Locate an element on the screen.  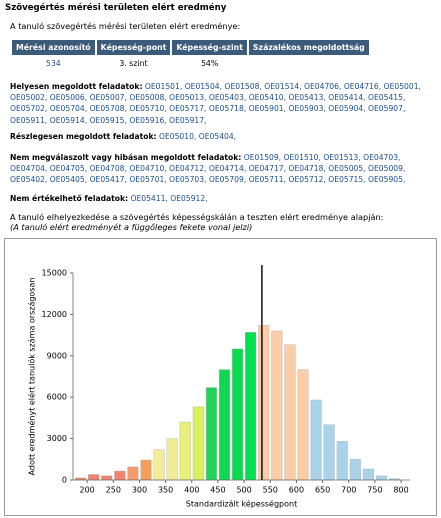
task-link: OE05903, is located at coordinates (307, 109).